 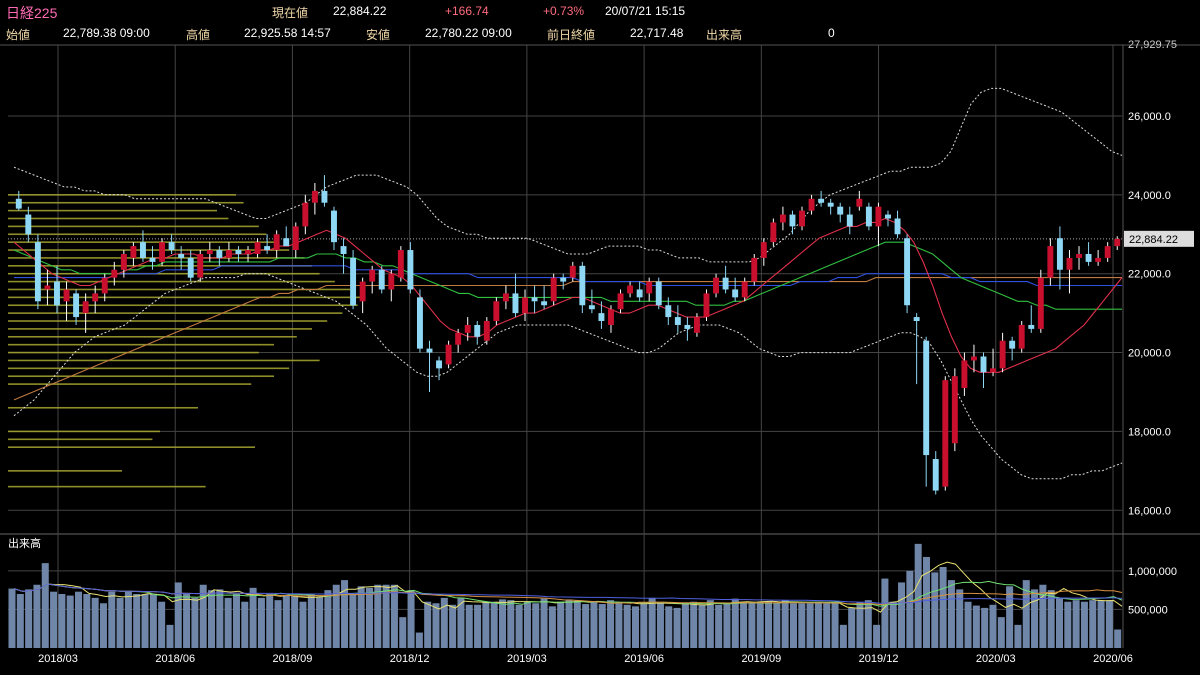 What do you see at coordinates (187, 341) in the screenshot?
I see `volume-profile` at bounding box center [187, 341].